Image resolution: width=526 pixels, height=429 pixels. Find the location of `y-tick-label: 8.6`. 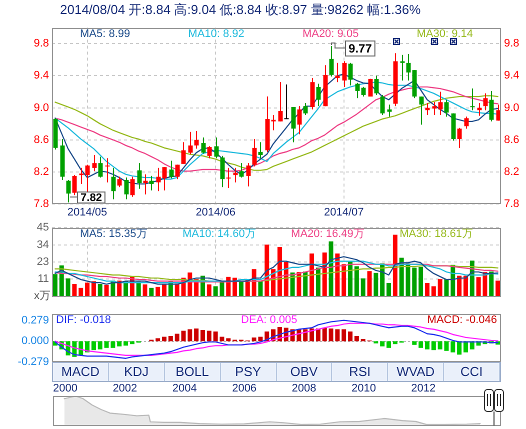

y-tick-label: 8.6 is located at coordinates (41, 140).